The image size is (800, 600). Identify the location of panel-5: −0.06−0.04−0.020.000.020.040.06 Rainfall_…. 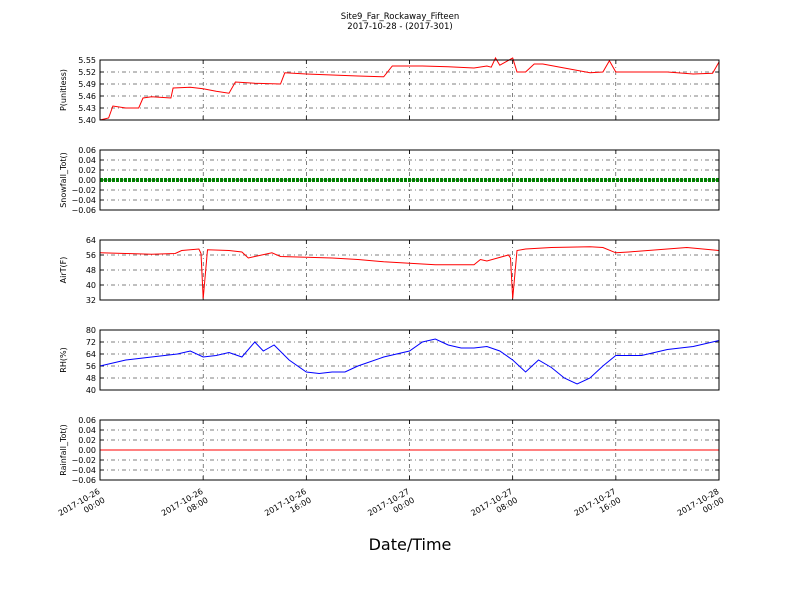
(389, 450).